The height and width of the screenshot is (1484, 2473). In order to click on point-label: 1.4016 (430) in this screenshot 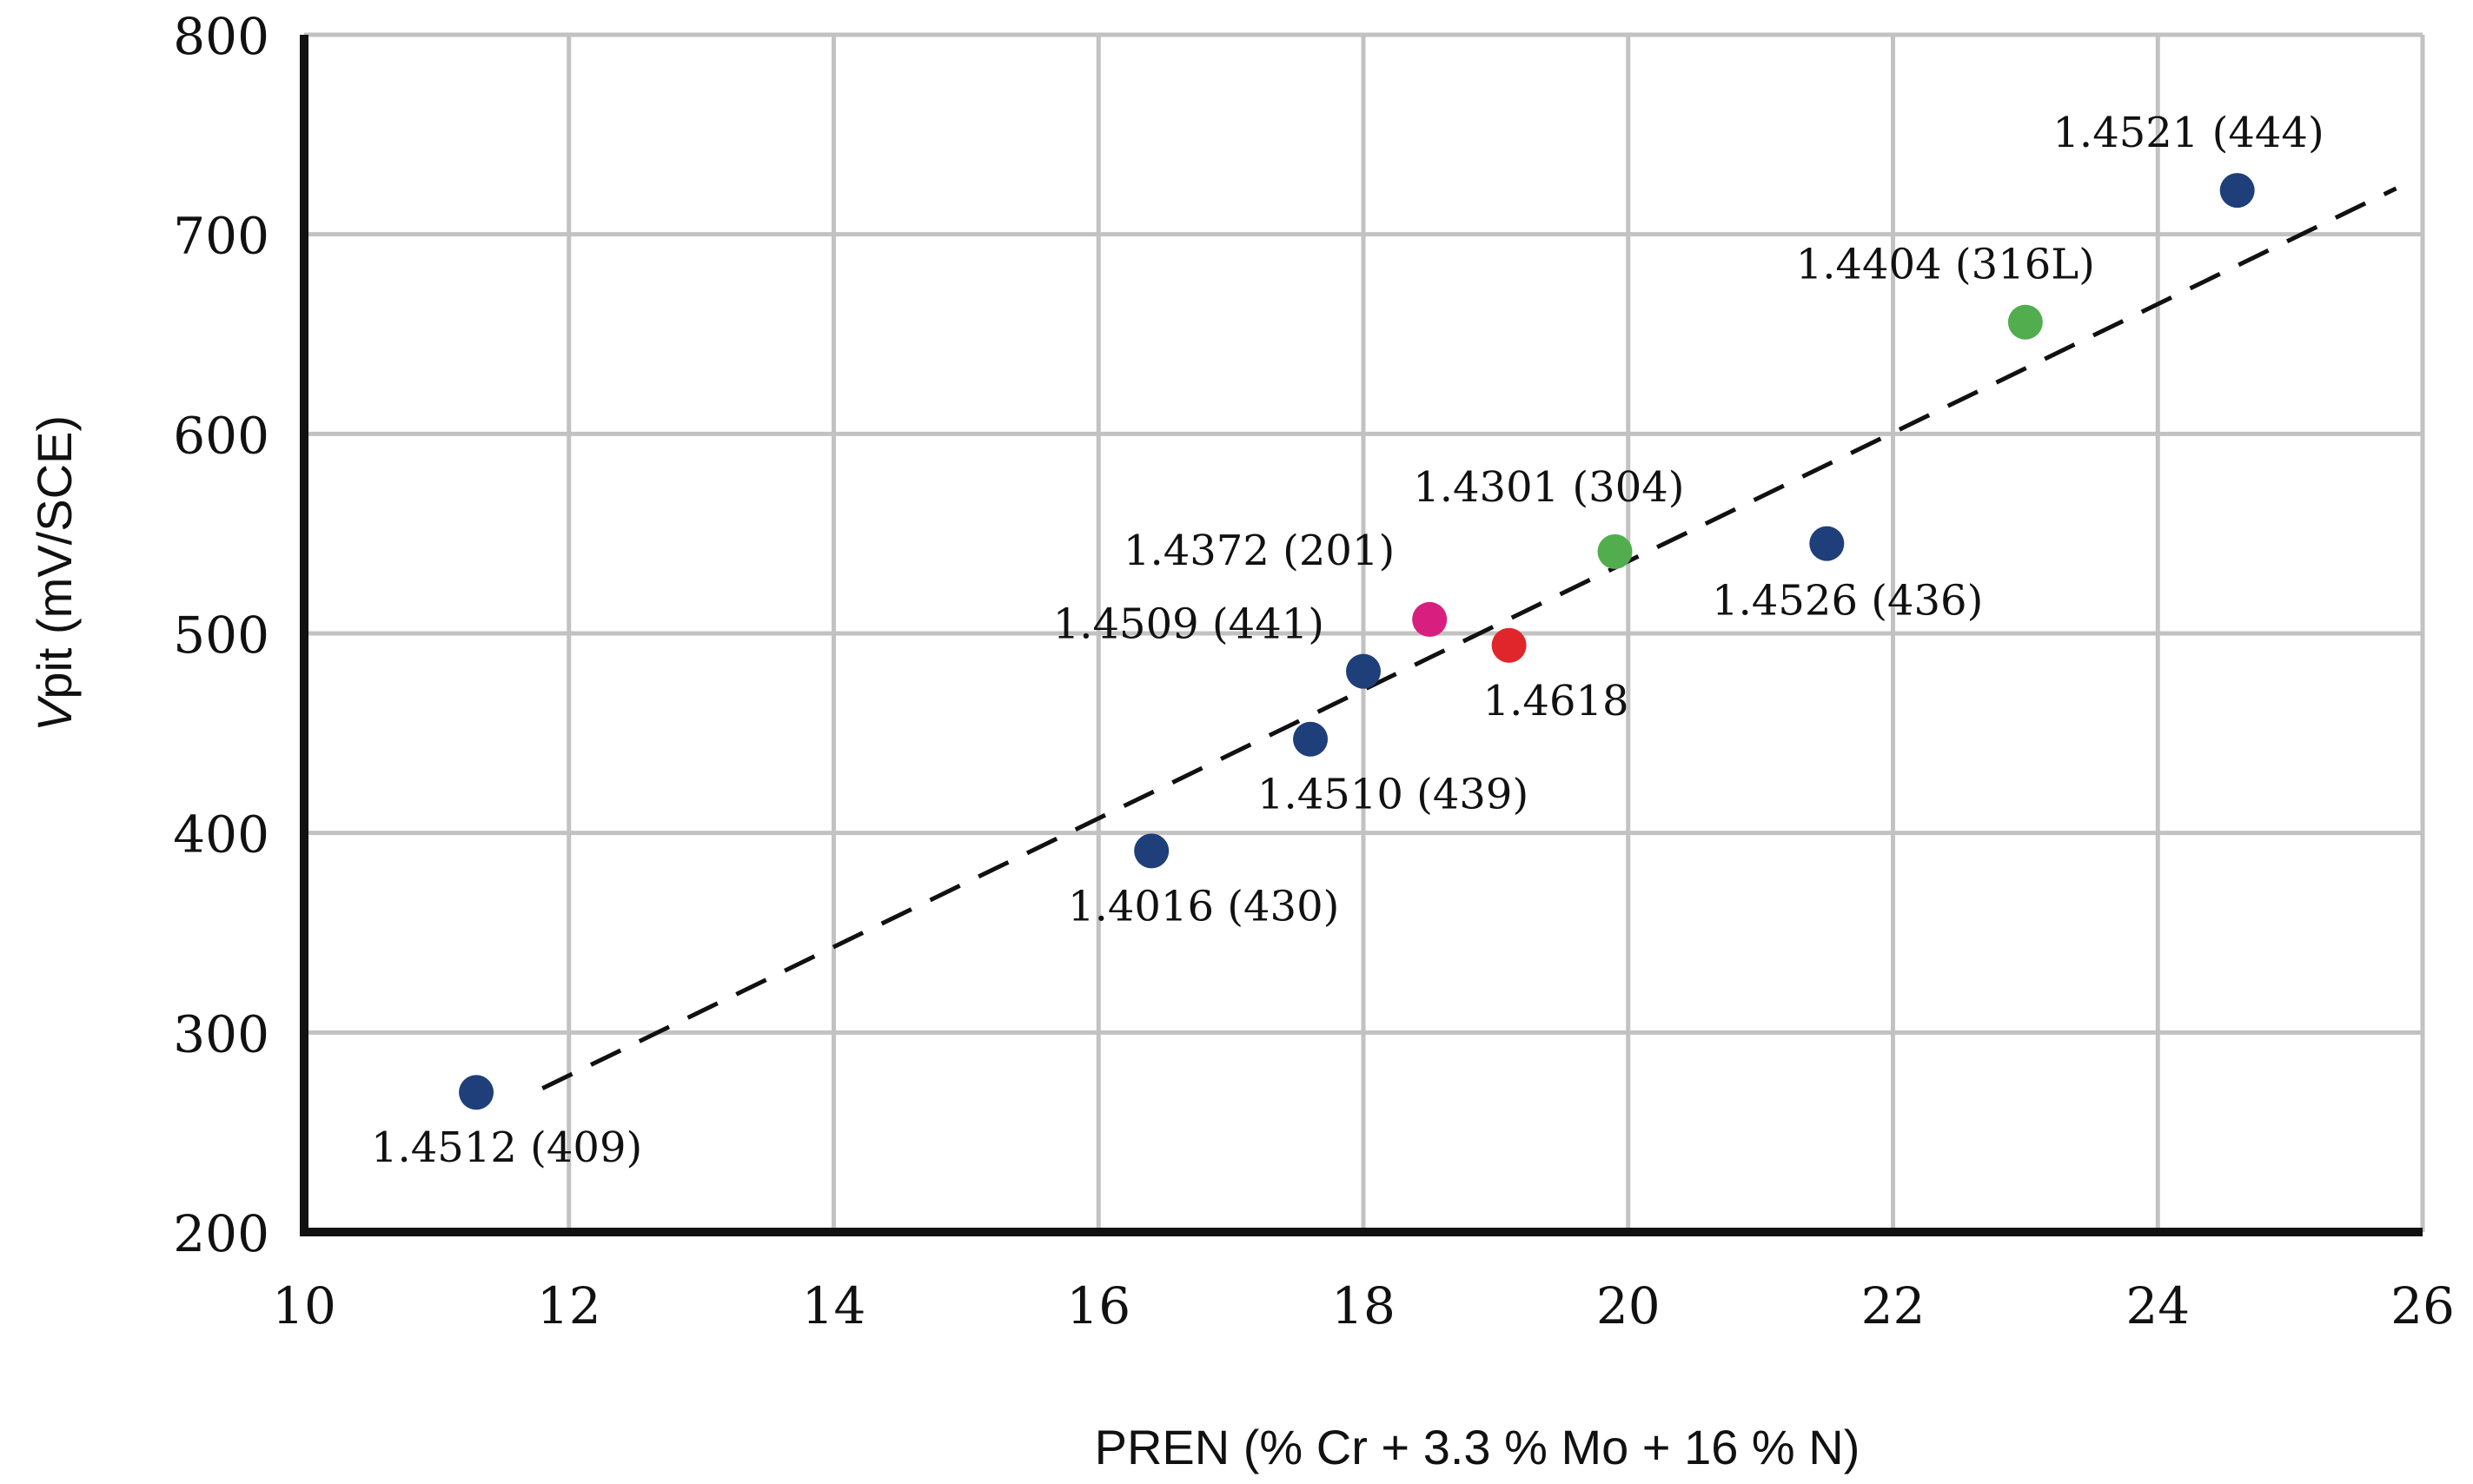, I will do `click(1203, 906)`.